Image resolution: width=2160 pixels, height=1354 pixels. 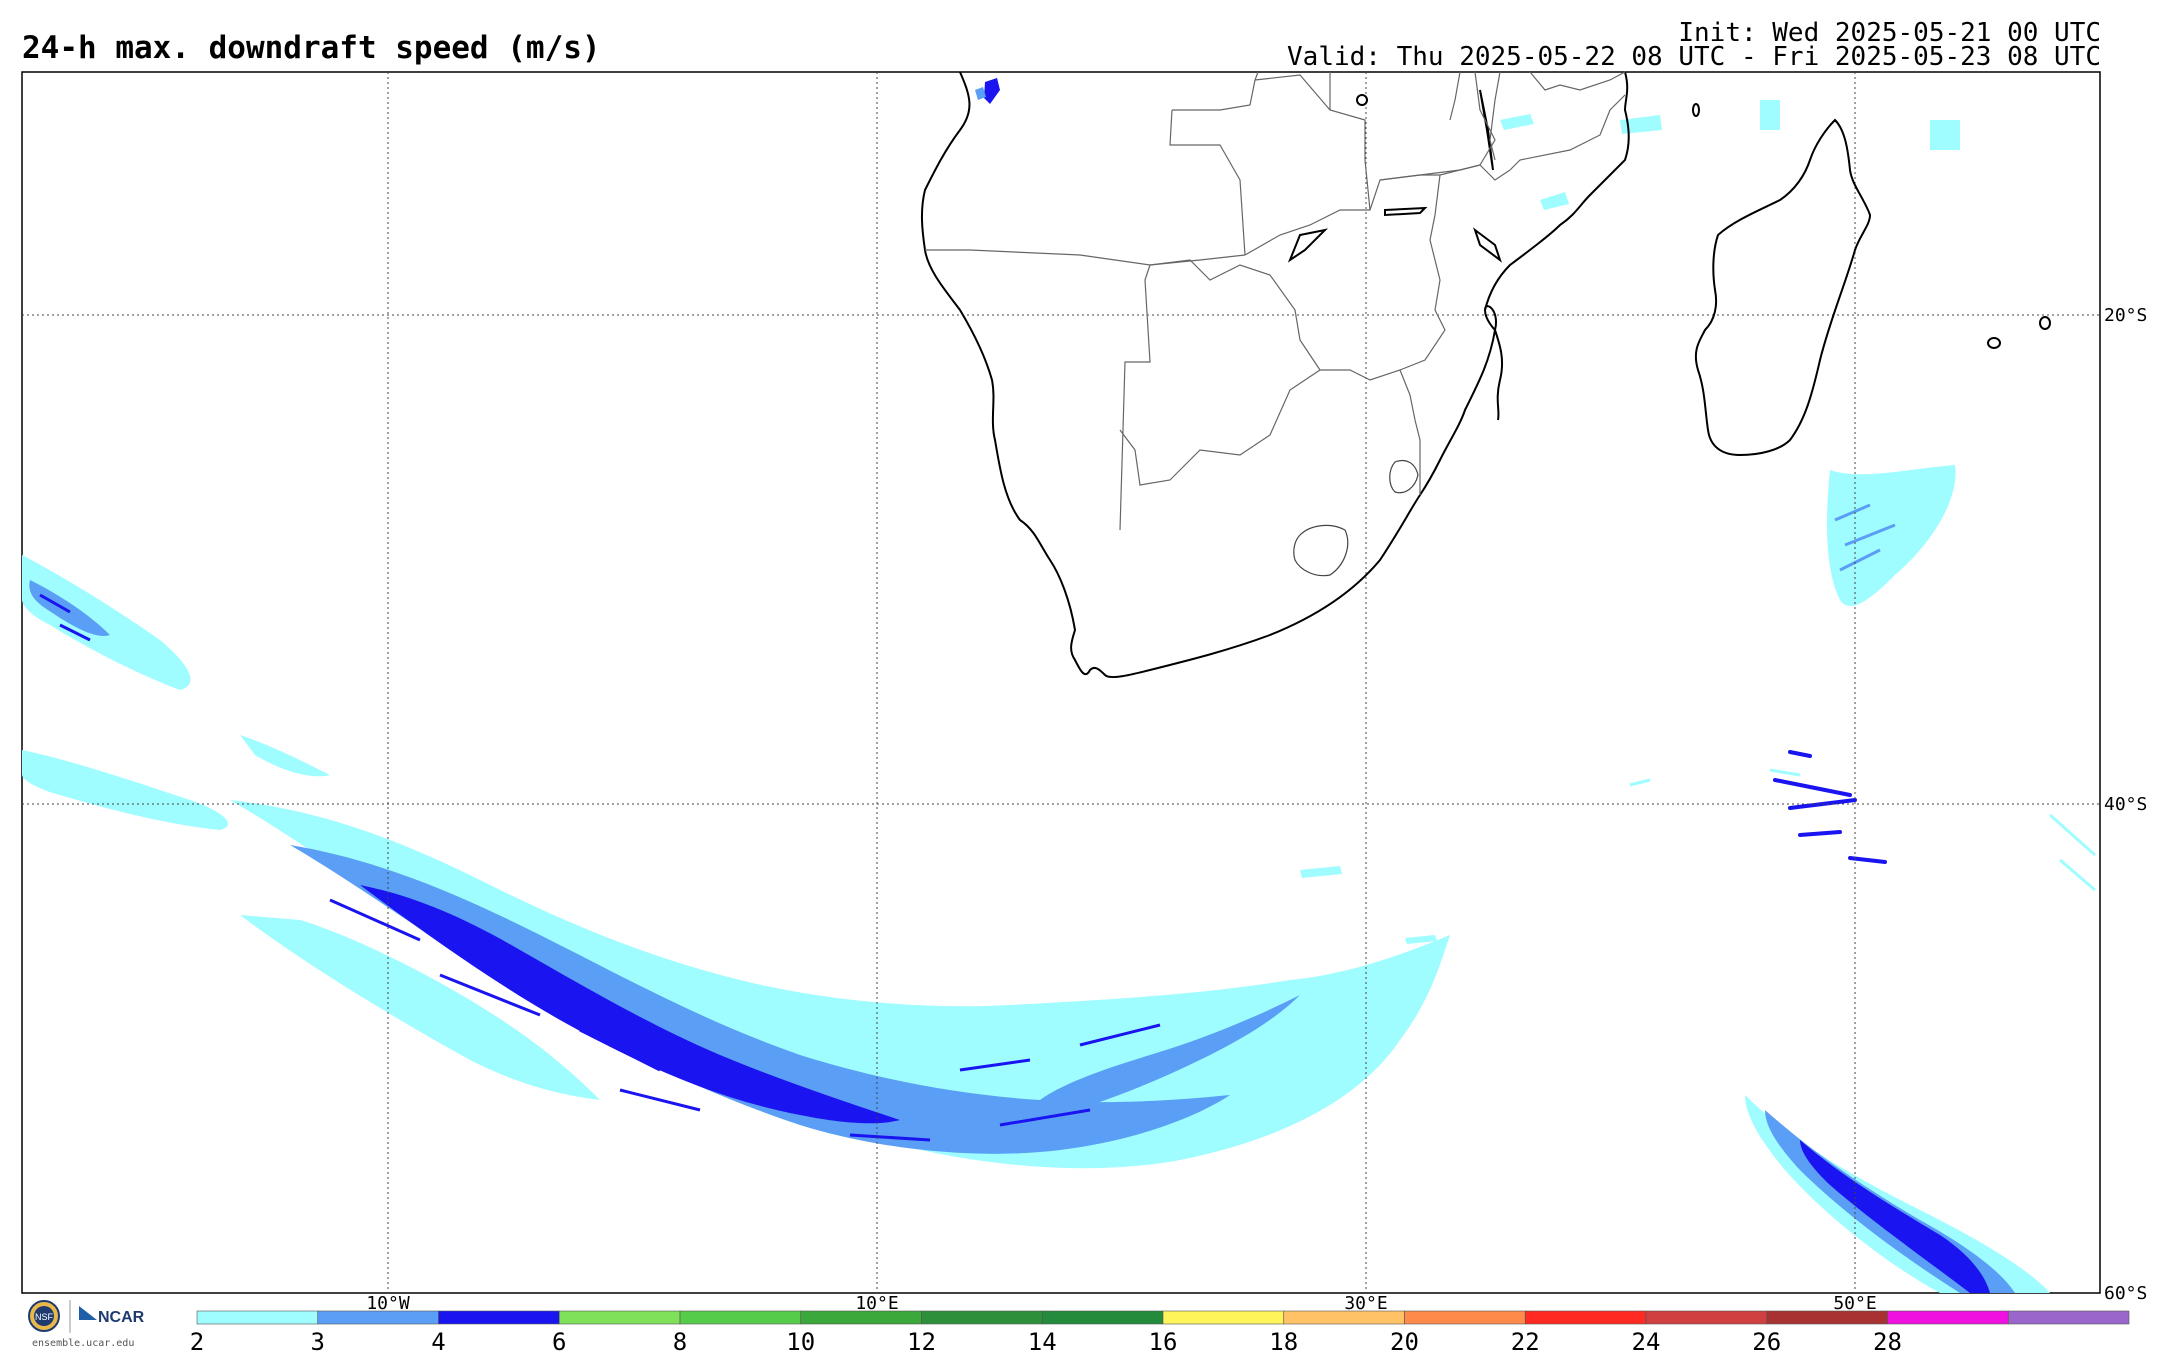 What do you see at coordinates (680, 1341) in the screenshot?
I see `colorbar-tick-label: 8` at bounding box center [680, 1341].